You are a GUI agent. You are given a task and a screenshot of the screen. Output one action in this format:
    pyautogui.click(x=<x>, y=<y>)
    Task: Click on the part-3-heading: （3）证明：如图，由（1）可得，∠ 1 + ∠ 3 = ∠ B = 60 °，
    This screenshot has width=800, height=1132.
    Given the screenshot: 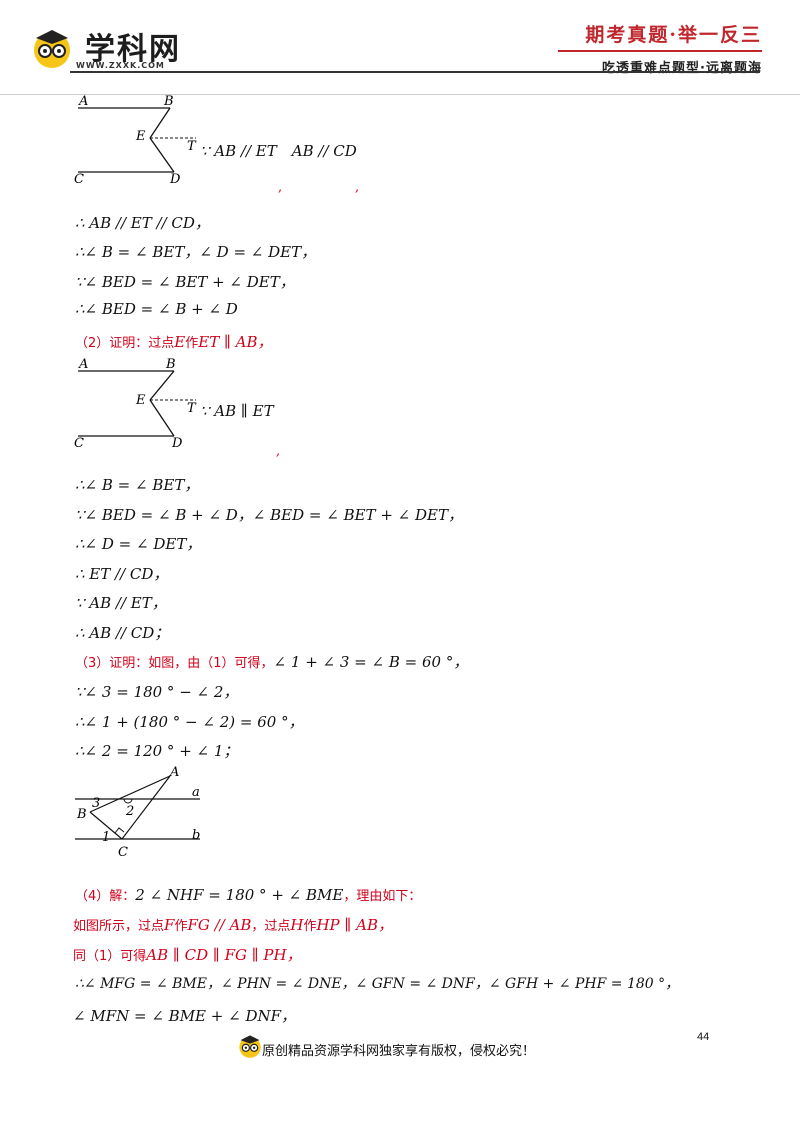 What is the action you would take?
    pyautogui.click(x=272, y=662)
    